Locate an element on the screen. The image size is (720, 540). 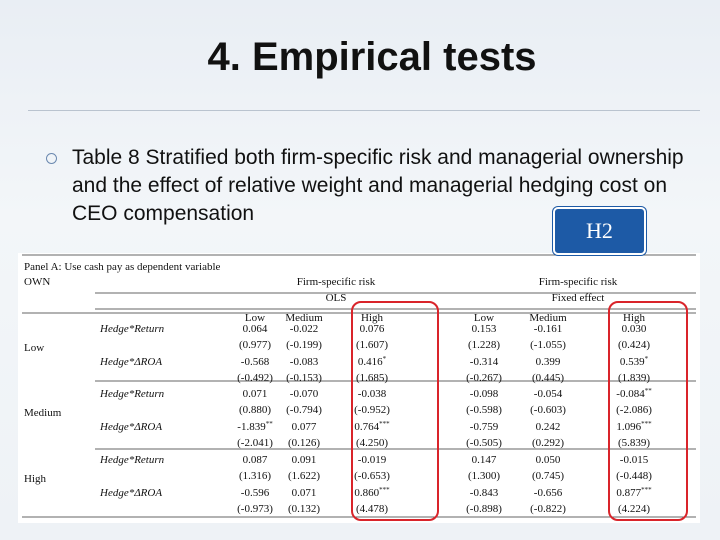
coefficient-cell: 0.087 is located at coordinates (255, 460).